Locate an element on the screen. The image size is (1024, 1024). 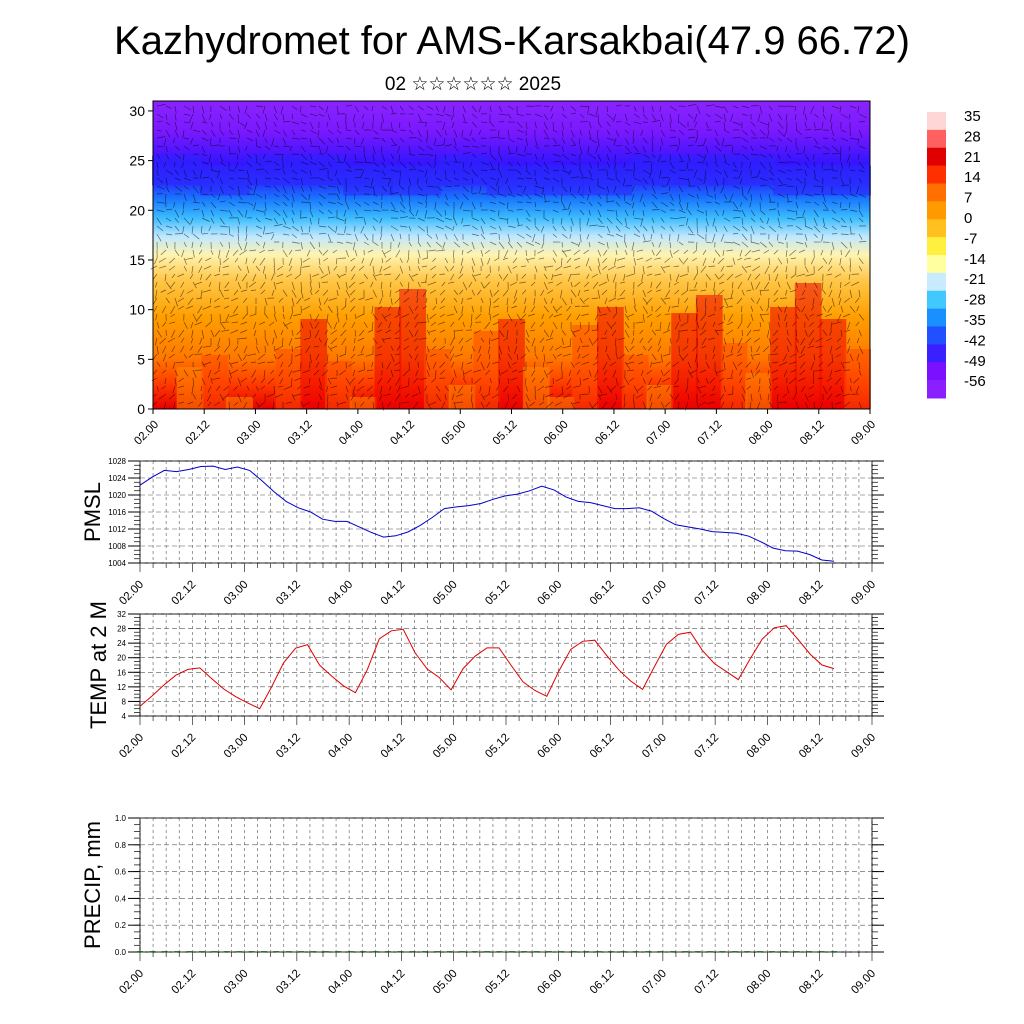
heatmap-cell is located at coordinates (586, 367).